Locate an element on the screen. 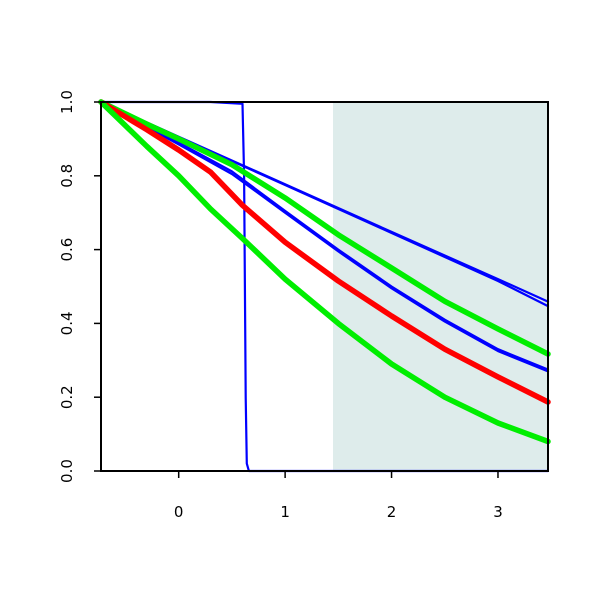 The height and width of the screenshot is (605, 600). y-tick-label-4: 0.8 is located at coordinates (67, 176).